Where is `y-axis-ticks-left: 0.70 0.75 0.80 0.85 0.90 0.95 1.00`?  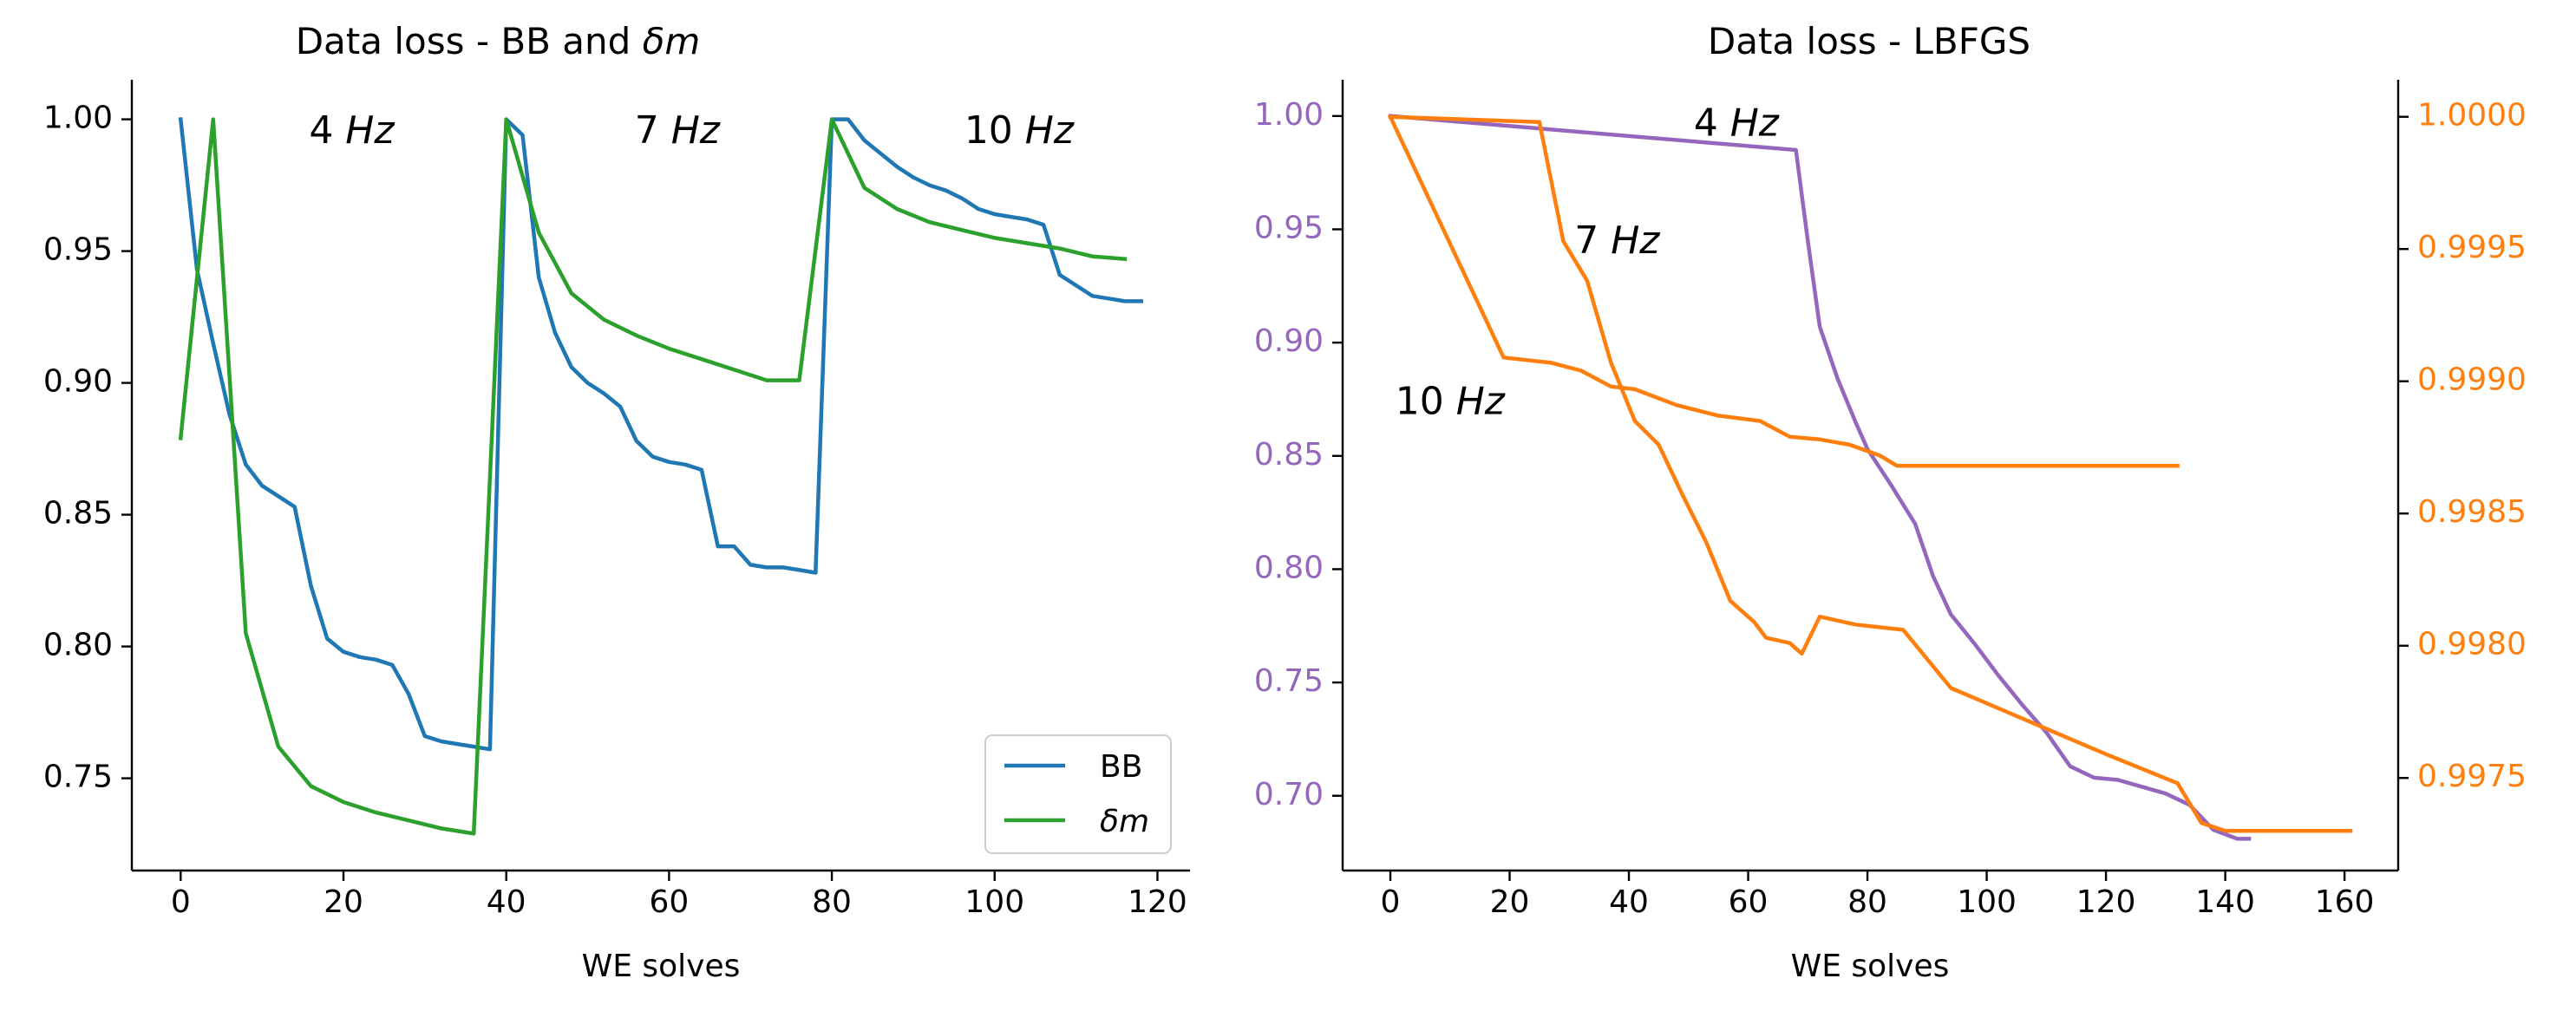
y-axis-ticks-left: 0.70 0.75 0.80 0.85 0.90 0.95 1.00 is located at coordinates (1298, 454).